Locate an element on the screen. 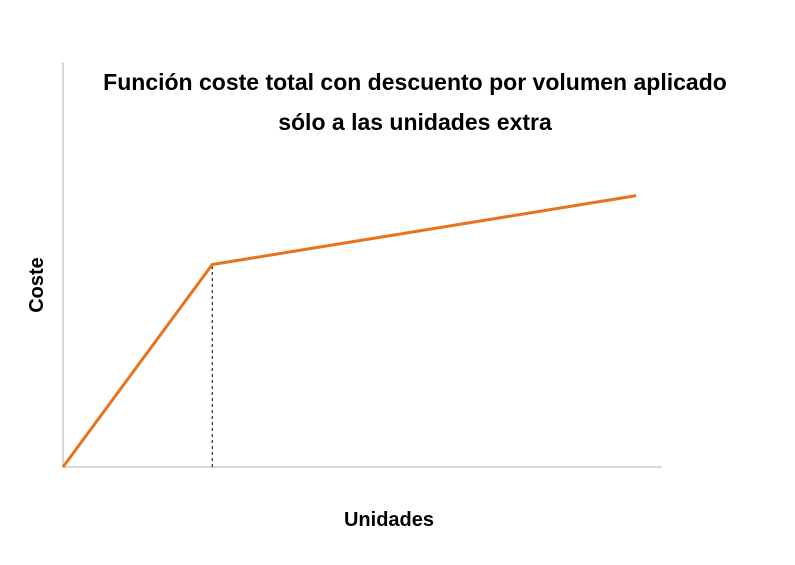  x-axis-label: Unidades is located at coordinates (389, 520).